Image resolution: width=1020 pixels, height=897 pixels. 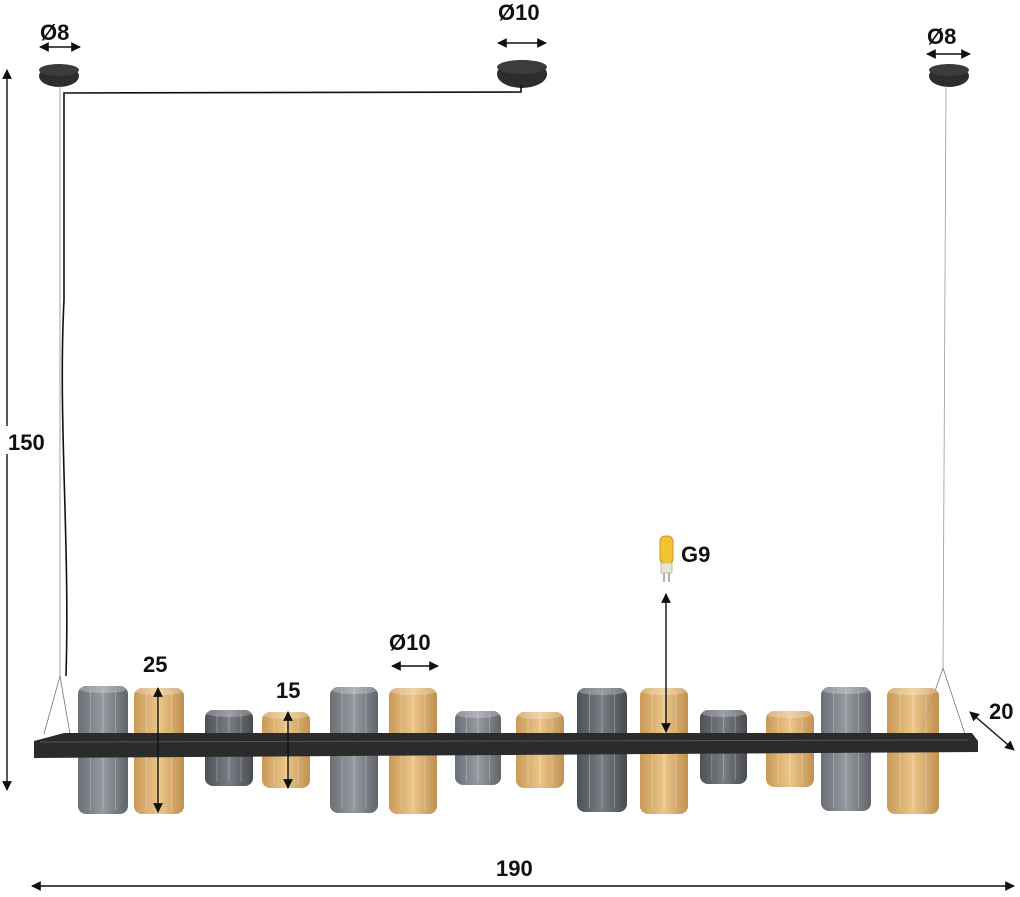 What do you see at coordinates (944, 377) in the screenshot?
I see `suspension-wire-right` at bounding box center [944, 377].